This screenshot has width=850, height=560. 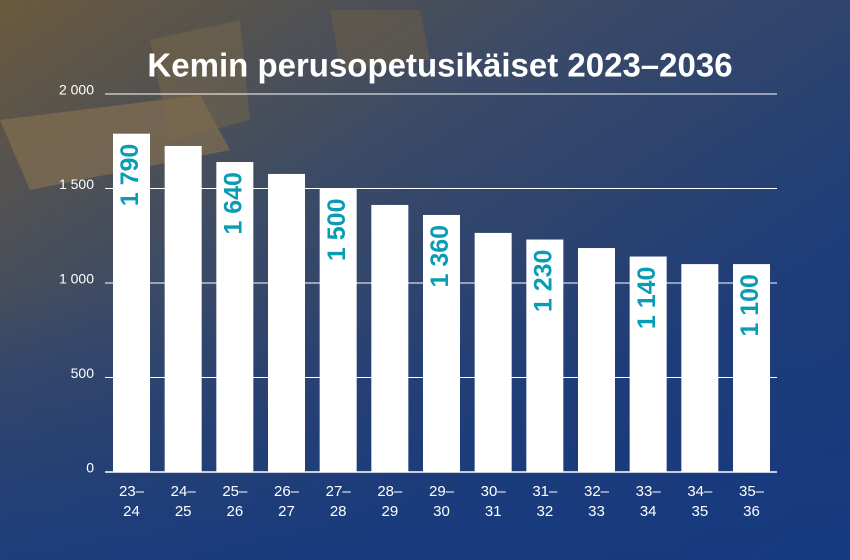 What do you see at coordinates (76, 279) in the screenshot?
I see `y-tick-label: 1 000` at bounding box center [76, 279].